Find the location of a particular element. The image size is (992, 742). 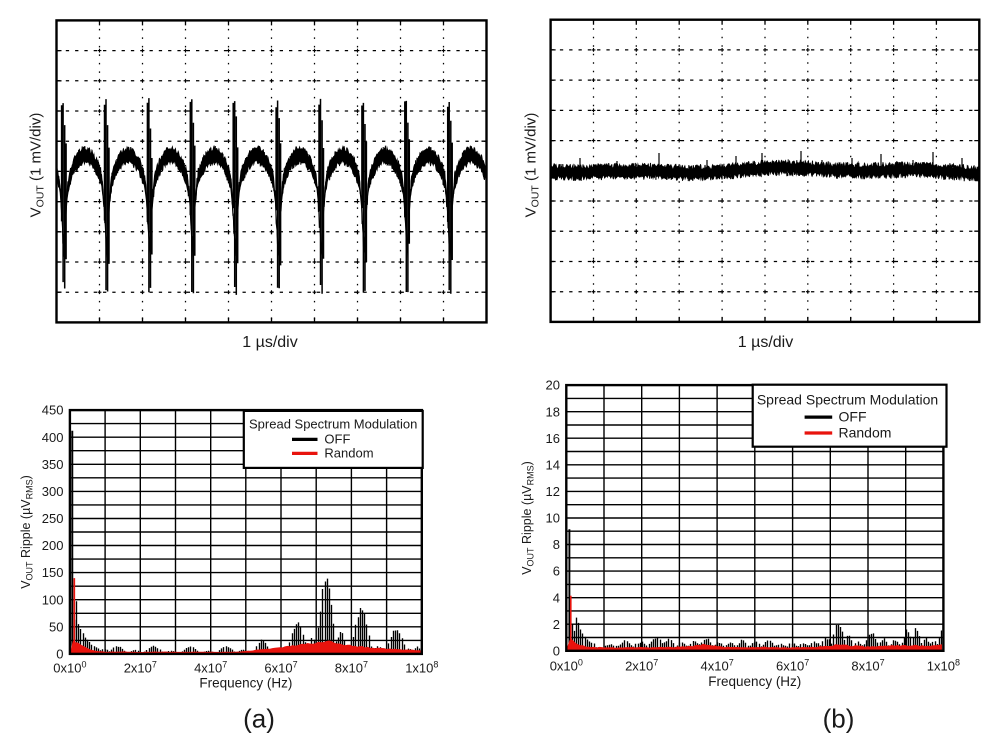

svg-text: 350 is located at coordinates (53, 464).